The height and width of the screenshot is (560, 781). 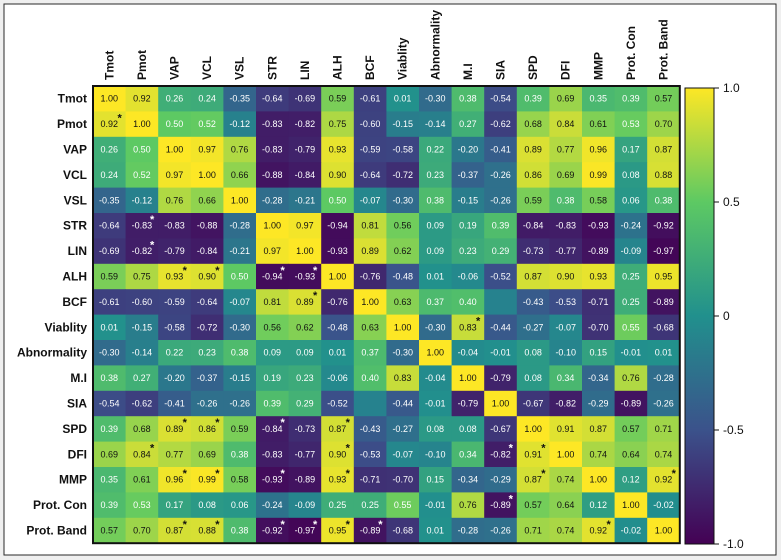 What do you see at coordinates (631, 175) in the screenshot?
I see `cell-value-3-16: 0.08` at bounding box center [631, 175].